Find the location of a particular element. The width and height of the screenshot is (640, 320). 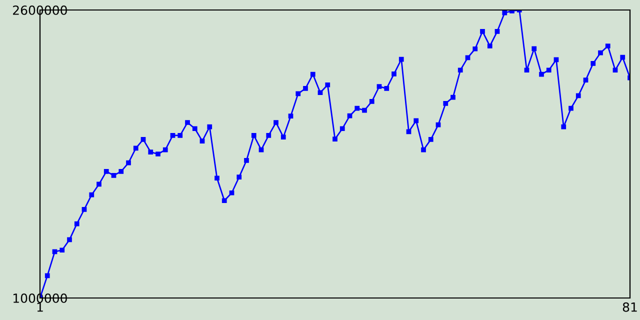

x-tick-label: 1 is located at coordinates (40, 307).